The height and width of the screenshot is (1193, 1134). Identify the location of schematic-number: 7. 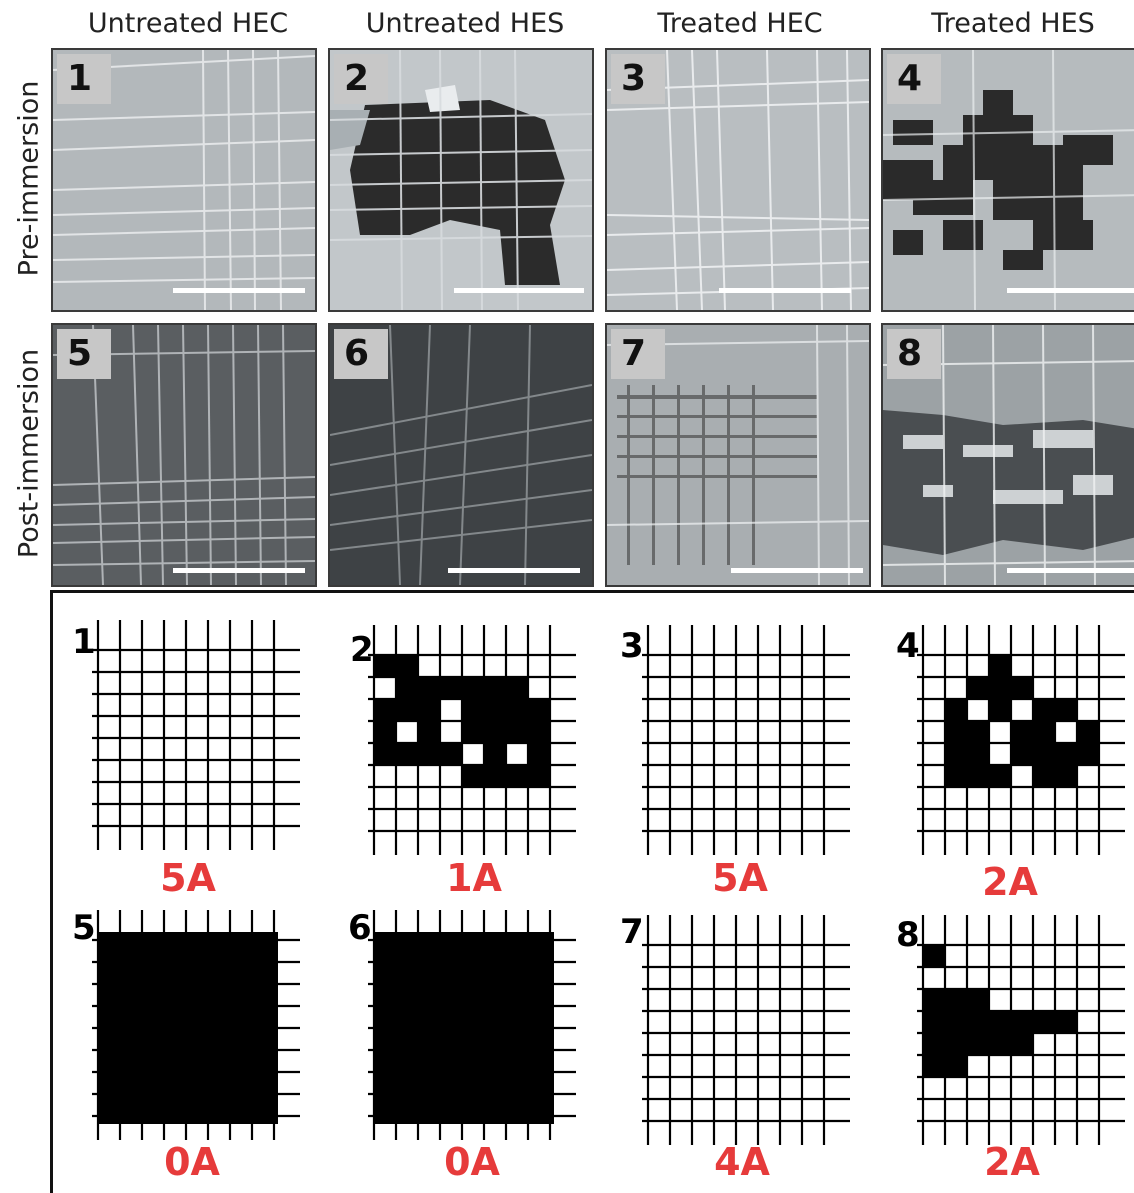
(632, 932).